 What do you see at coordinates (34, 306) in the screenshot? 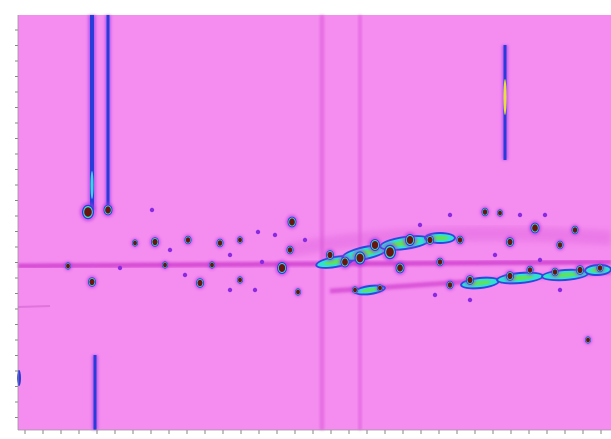
I see `faint-line` at bounding box center [34, 306].